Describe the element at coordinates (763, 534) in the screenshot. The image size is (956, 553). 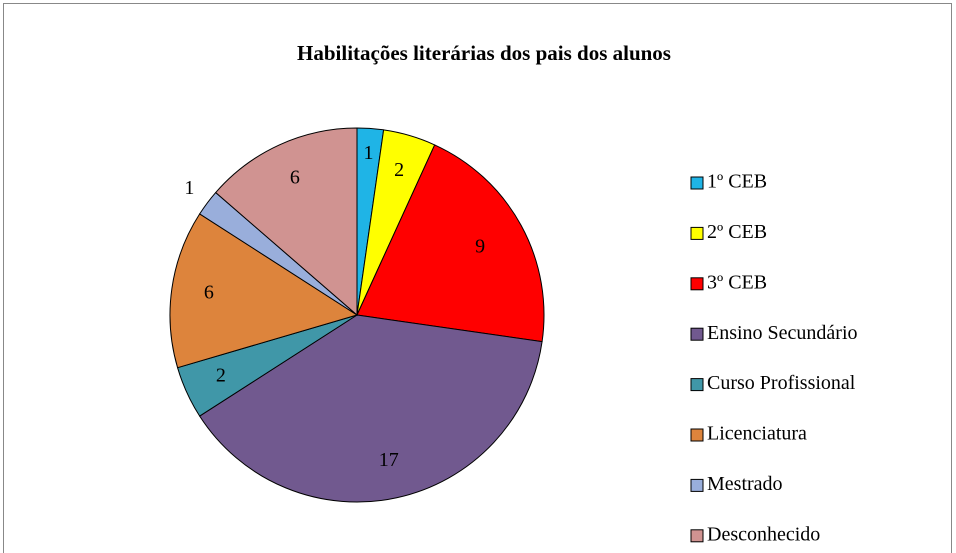
I see `legend-label: Desconhecido` at that location.